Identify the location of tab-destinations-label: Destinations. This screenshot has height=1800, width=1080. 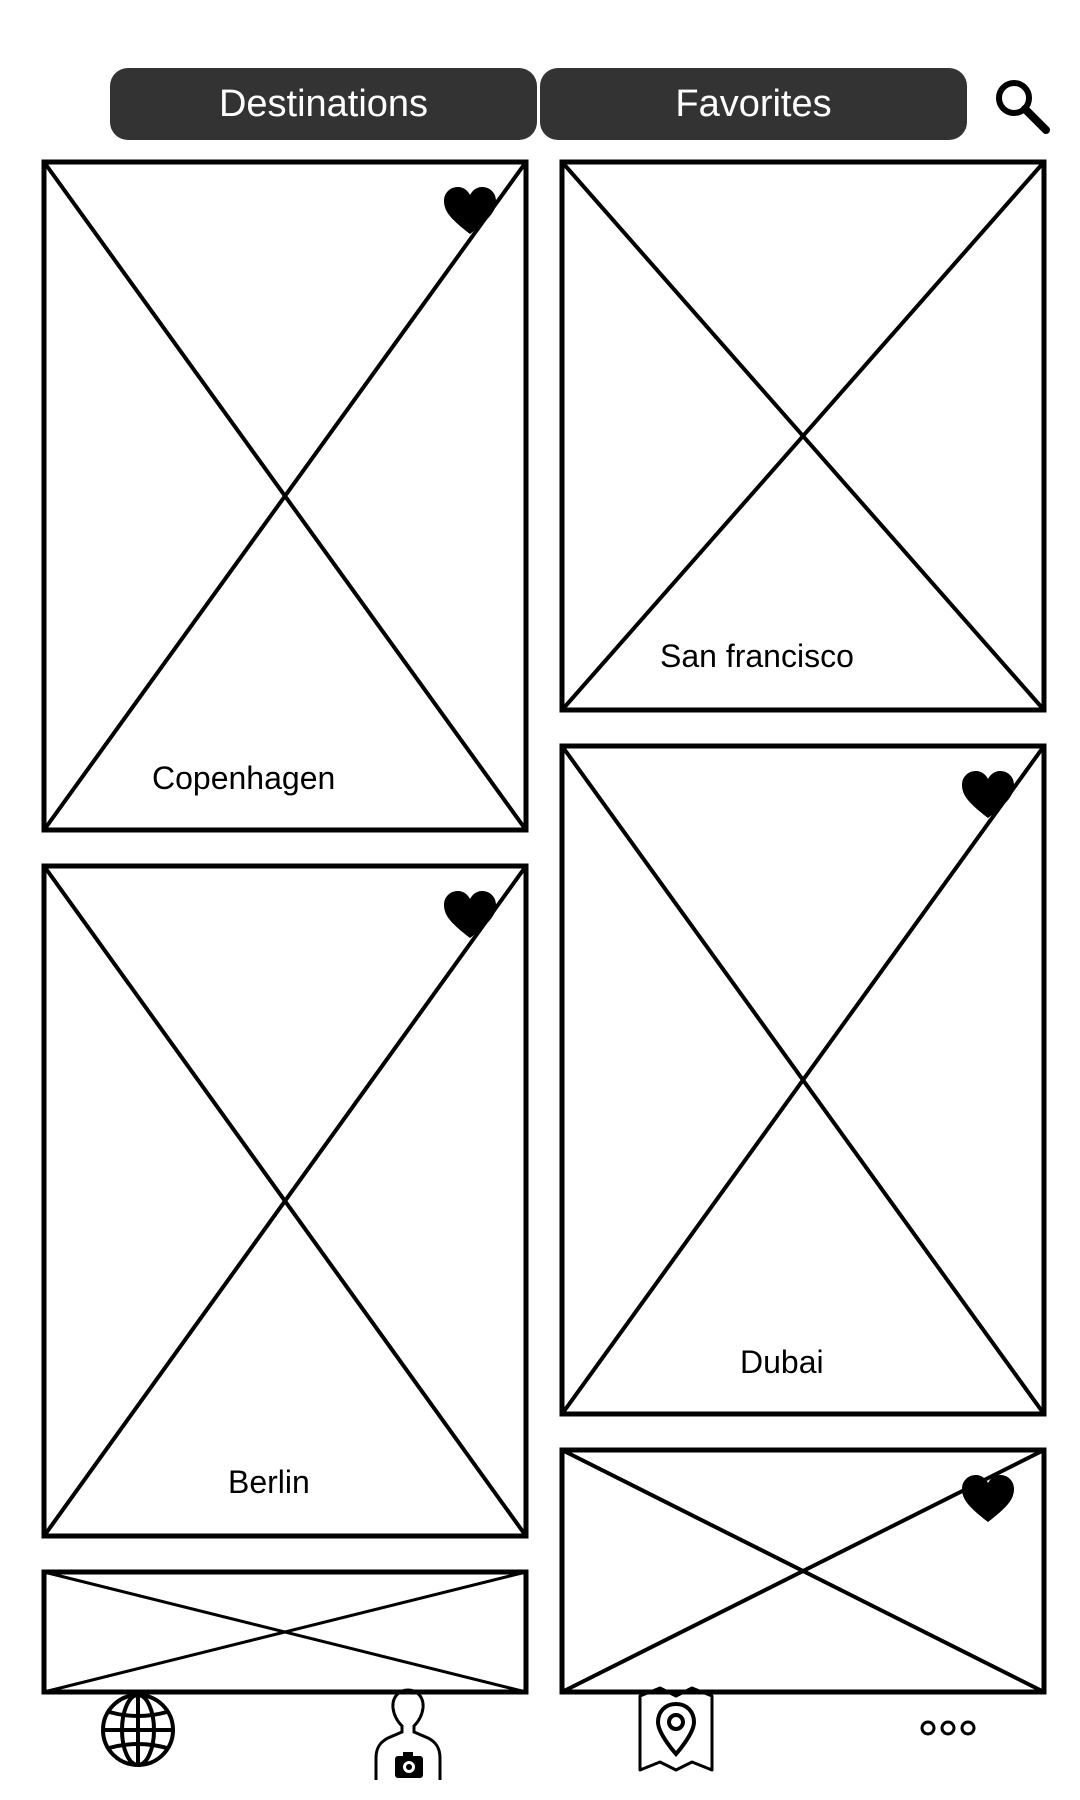
(323, 103).